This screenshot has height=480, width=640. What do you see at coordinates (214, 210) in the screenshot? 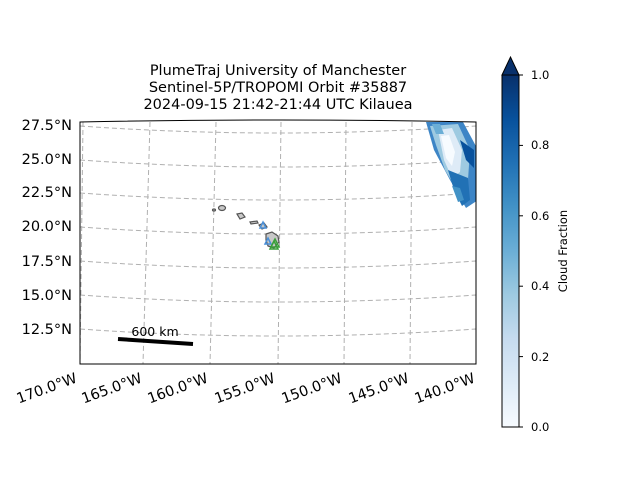
I see `island-niihau` at bounding box center [214, 210].